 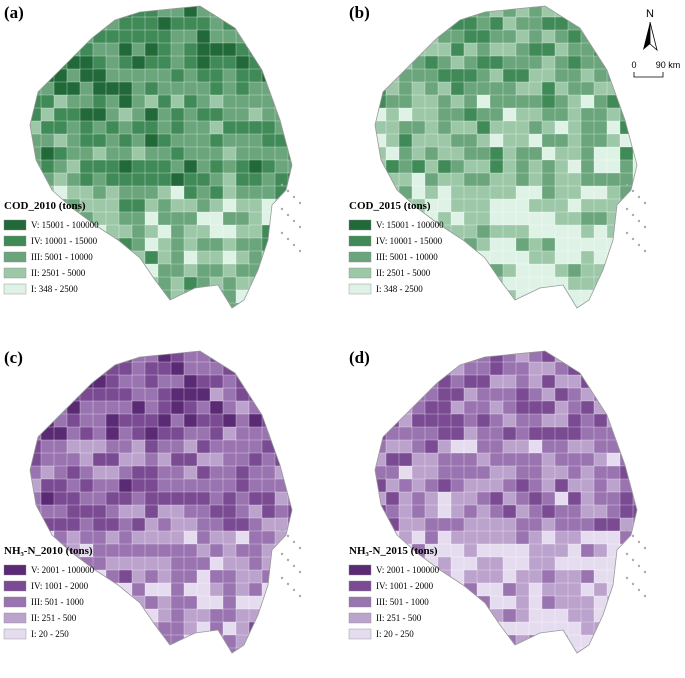 What do you see at coordinates (15, 602) in the screenshot?
I see `legend-swatch` at bounding box center [15, 602].